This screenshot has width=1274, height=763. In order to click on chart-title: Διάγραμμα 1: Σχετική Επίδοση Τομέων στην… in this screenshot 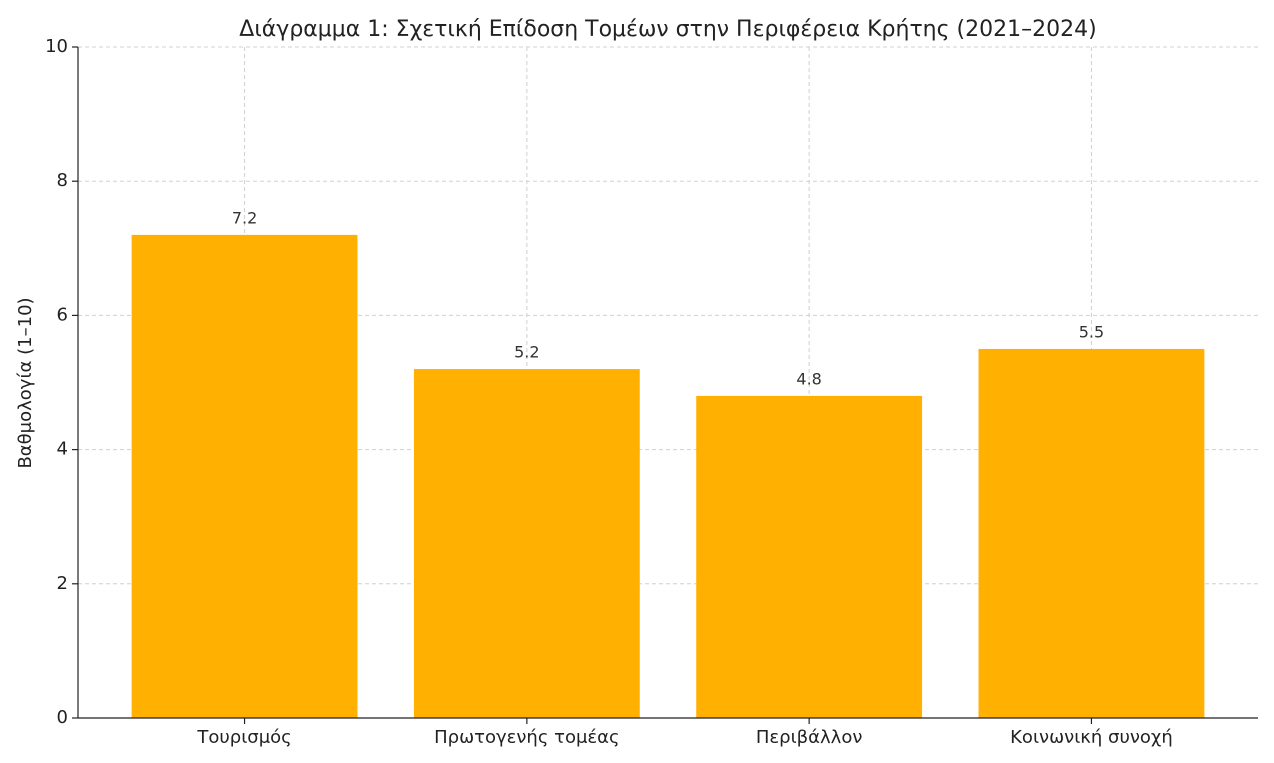, I will do `click(667, 29)`.